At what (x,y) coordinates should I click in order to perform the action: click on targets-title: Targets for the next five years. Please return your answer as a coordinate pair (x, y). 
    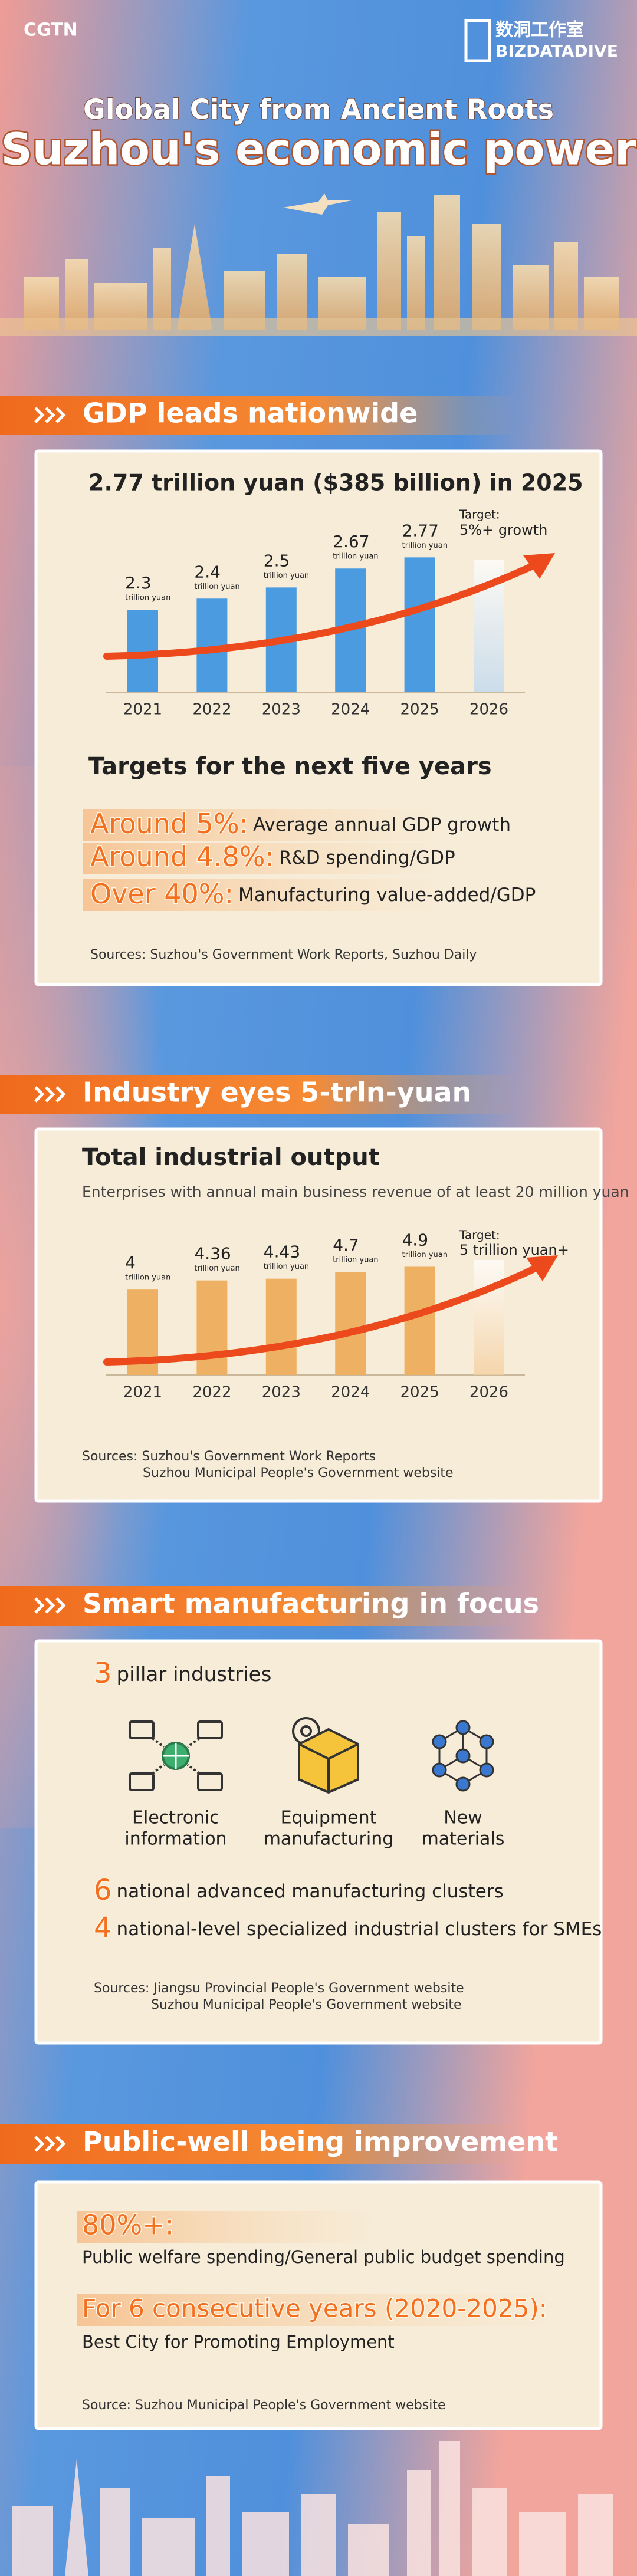
    Looking at the image, I should click on (290, 767).